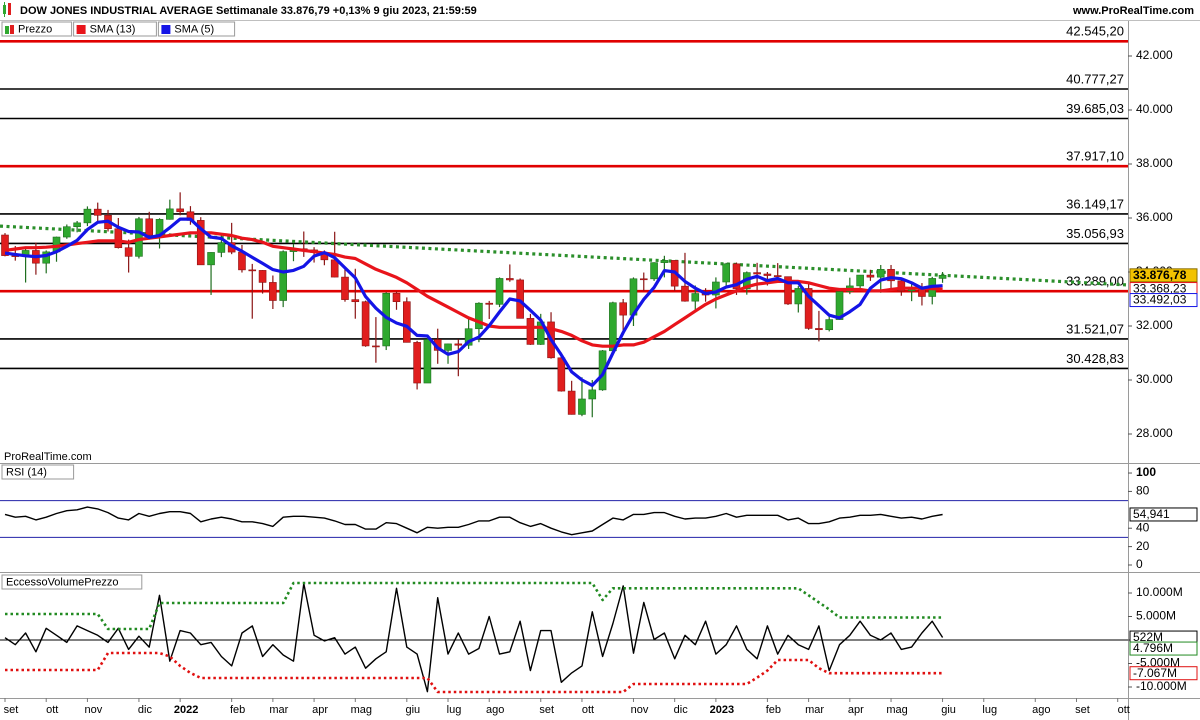 Image resolution: width=1200 pixels, height=720 pixels. What do you see at coordinates (35, 29) in the screenshot?
I see `legend-label: Prezzo` at bounding box center [35, 29].